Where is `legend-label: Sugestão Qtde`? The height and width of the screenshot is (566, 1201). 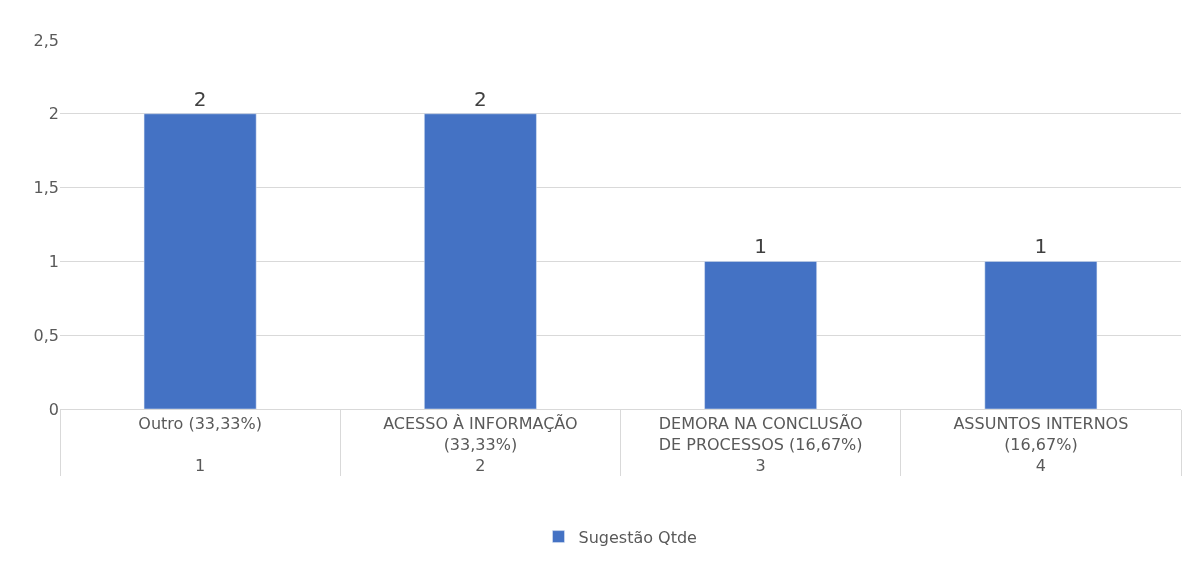
legend-label: Sugestão Qtde is located at coordinates (637, 537).